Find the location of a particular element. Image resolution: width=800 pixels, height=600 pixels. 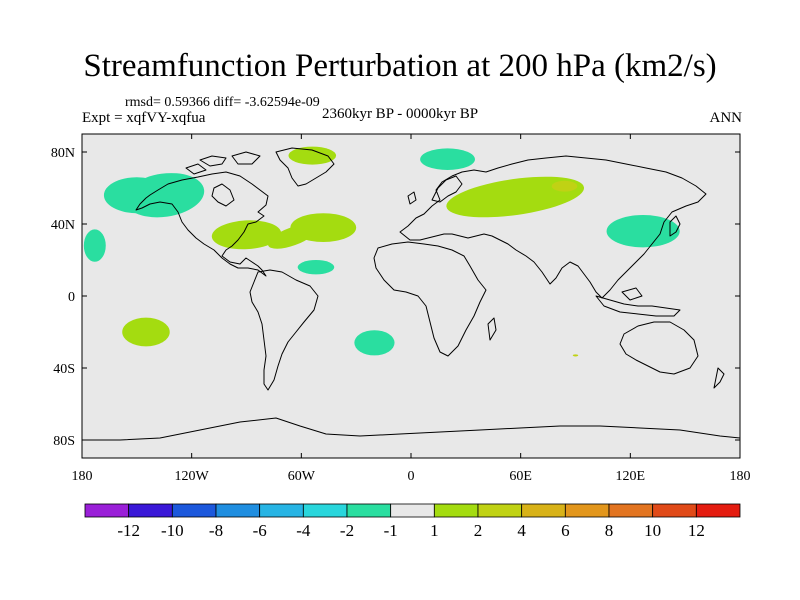

coast-madagascar is located at coordinates (492, 329).